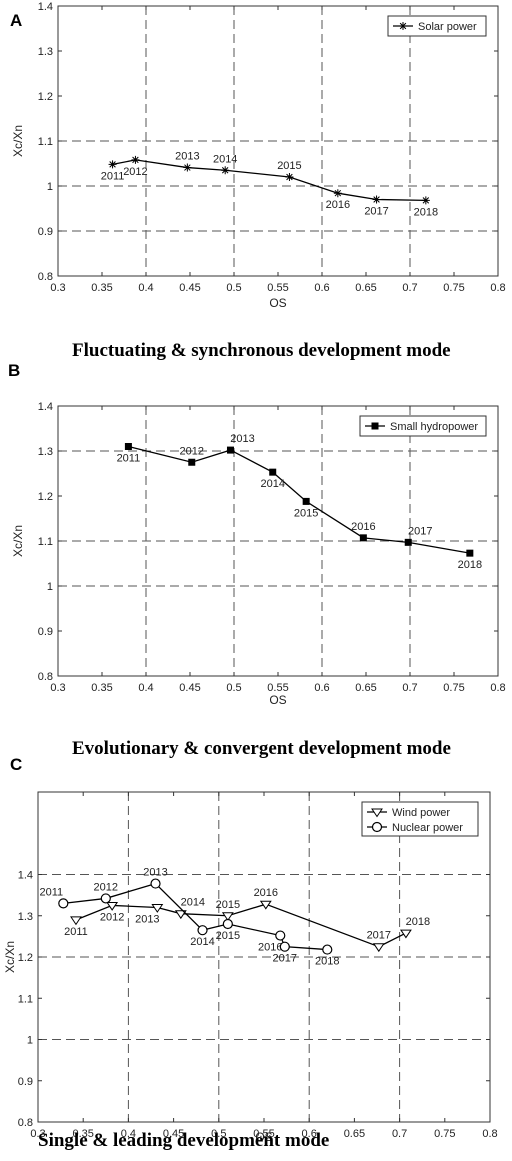 Image resolution: width=512 pixels, height=1161 pixels. What do you see at coordinates (18, 141) in the screenshot?
I see `y-axis-label: Xc/Xn` at bounding box center [18, 141].